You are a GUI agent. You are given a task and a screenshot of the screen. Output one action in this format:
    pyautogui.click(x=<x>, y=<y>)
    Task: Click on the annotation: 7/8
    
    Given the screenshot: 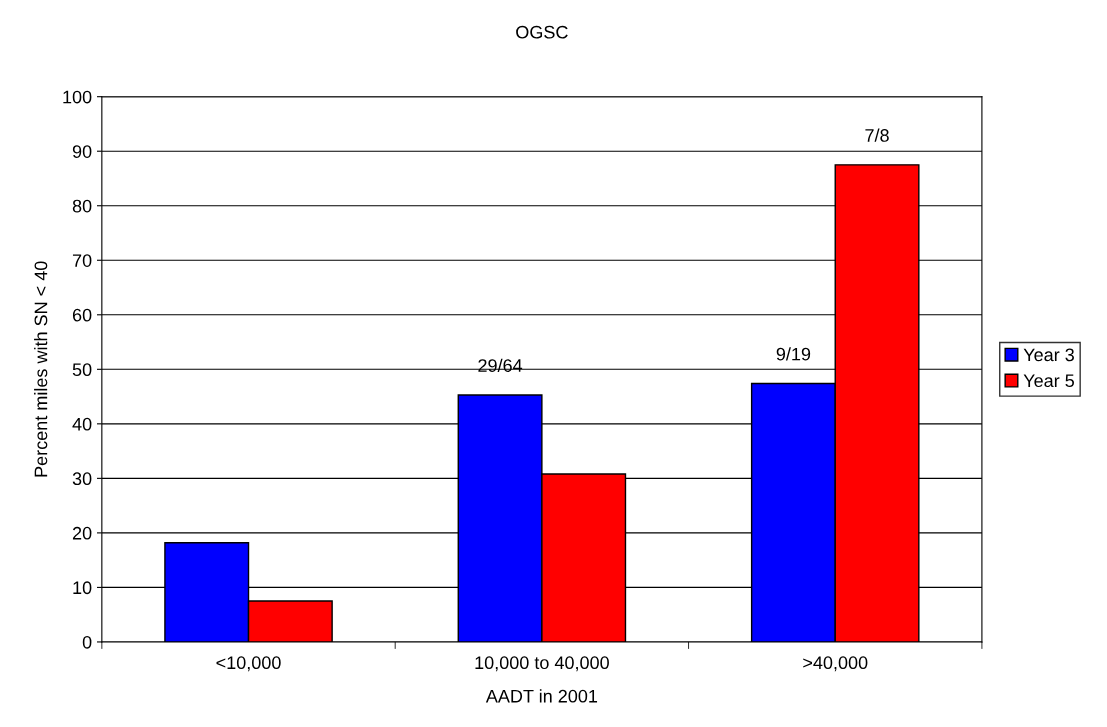 What is the action you would take?
    pyautogui.click(x=877, y=135)
    